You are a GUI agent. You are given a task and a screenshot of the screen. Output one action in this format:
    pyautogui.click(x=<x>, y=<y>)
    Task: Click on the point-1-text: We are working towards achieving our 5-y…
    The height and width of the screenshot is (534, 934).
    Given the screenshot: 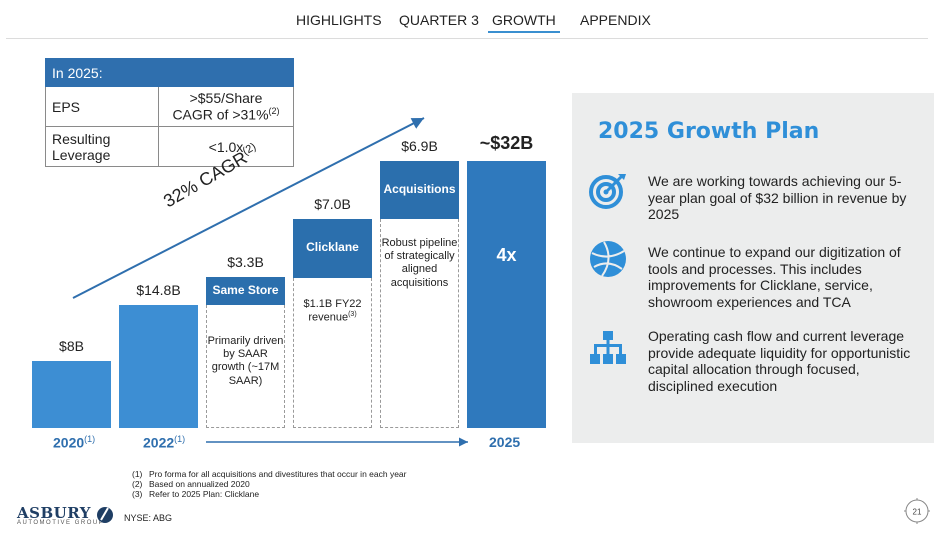 What is the action you would take?
    pyautogui.click(x=777, y=197)
    